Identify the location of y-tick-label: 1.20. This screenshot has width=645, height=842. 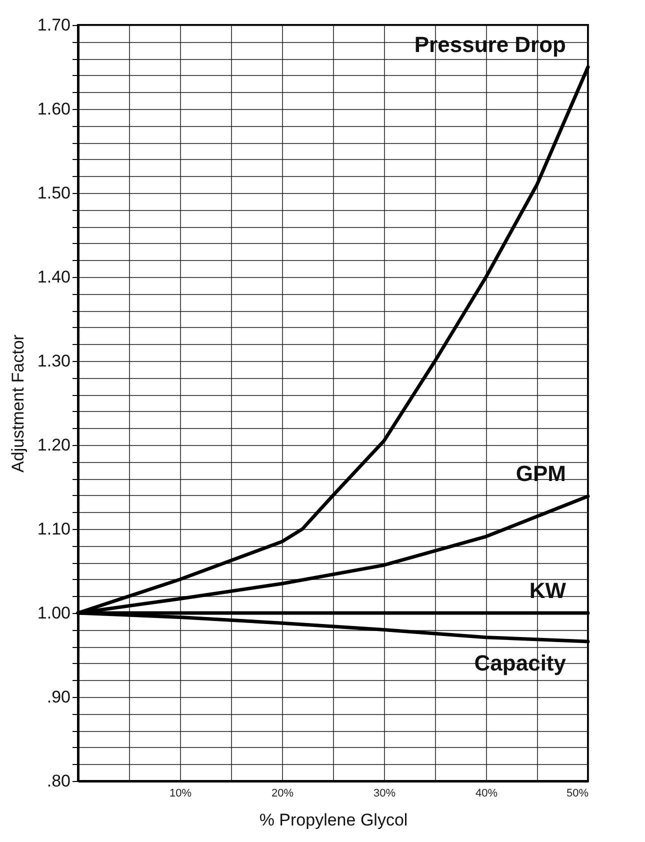
(53, 445).